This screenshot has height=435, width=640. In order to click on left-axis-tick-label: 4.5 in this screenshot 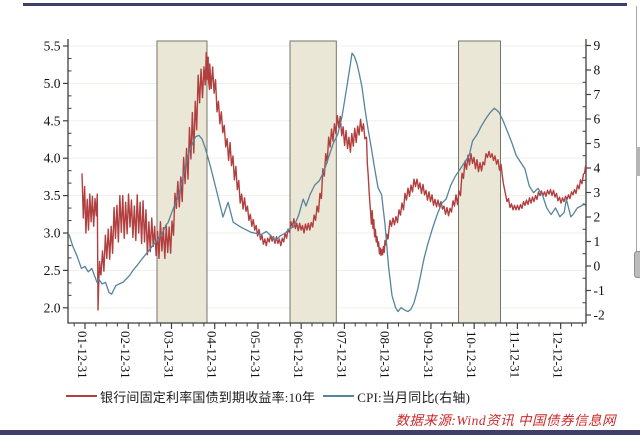, I will do `click(52, 120)`.